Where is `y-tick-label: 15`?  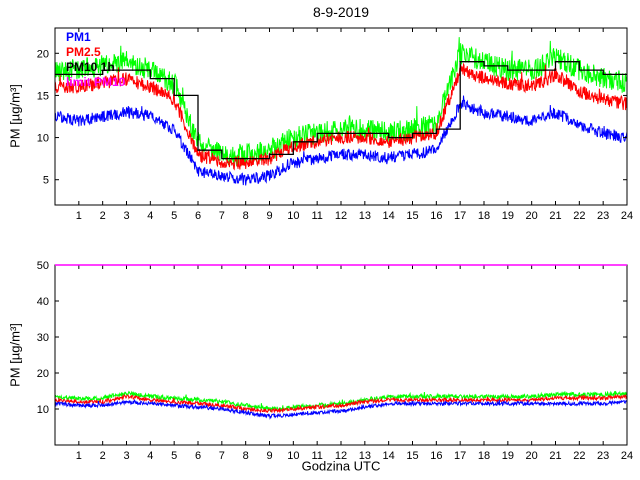
y-tick-label: 15 is located at coordinates (43, 96).